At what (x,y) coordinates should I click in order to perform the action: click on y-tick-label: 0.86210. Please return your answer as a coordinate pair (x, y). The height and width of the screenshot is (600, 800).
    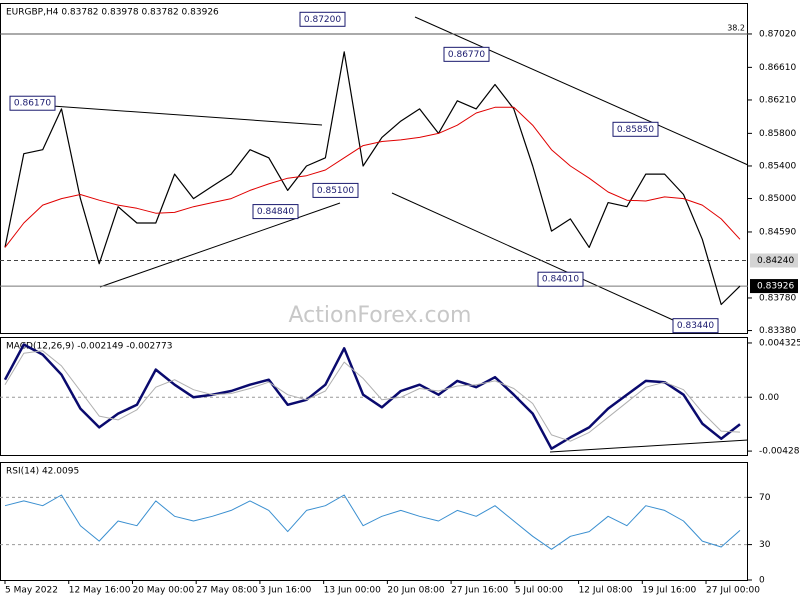
    Looking at the image, I should click on (777, 100).